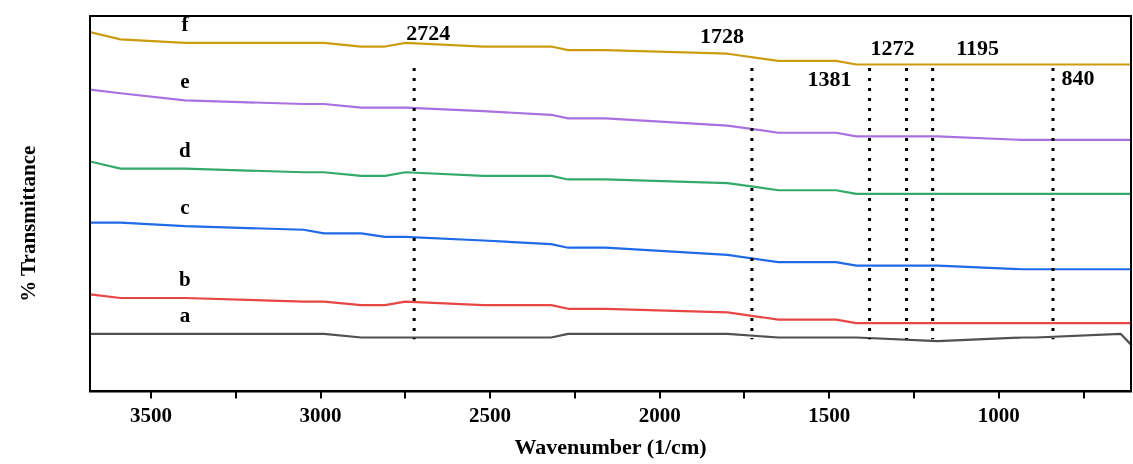 The width and height of the screenshot is (1133, 464). What do you see at coordinates (829, 415) in the screenshot?
I see `x-tick-label: 1500` at bounding box center [829, 415].